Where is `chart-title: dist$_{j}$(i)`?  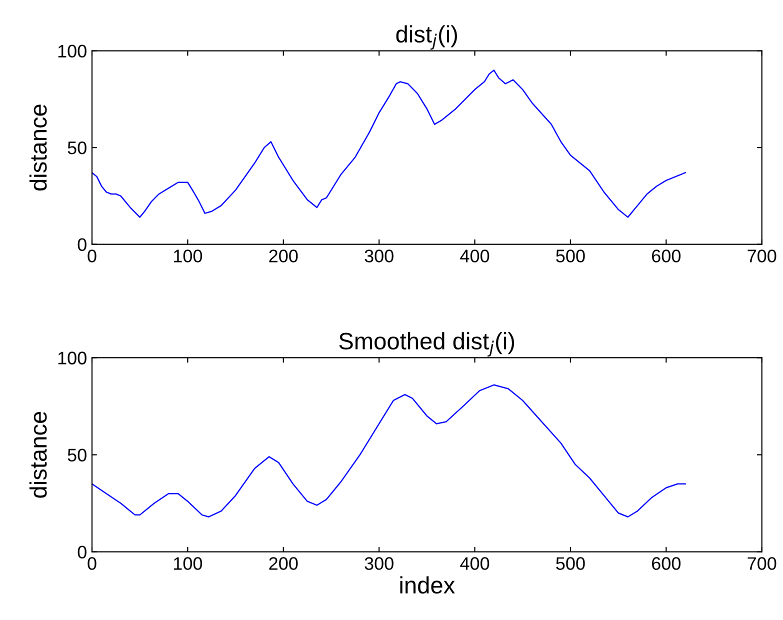
chart-title: dist$_{j}$(i) is located at coordinates (427, 37).